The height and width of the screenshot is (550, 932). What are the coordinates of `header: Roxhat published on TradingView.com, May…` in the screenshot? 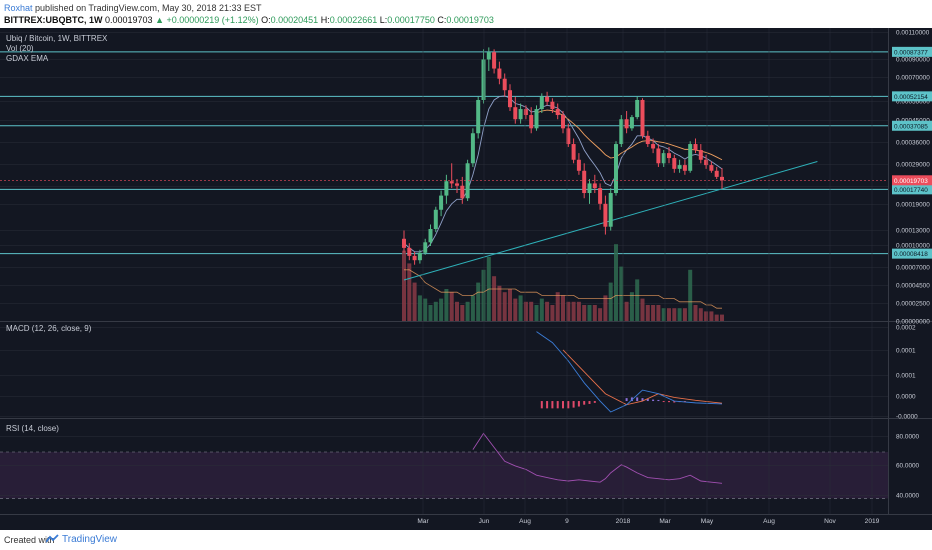 It's located at (466, 14).